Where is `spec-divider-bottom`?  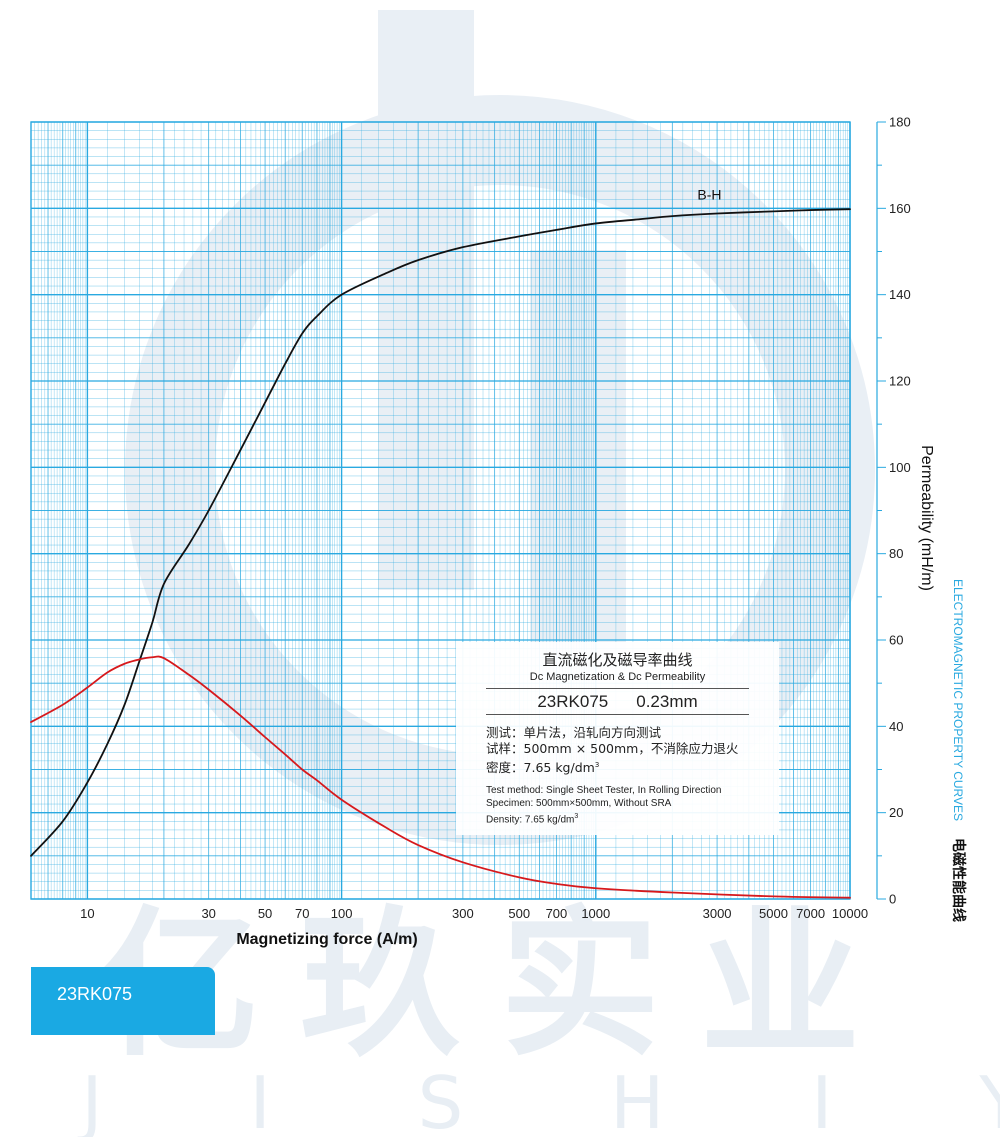
spec-divider-bottom is located at coordinates (617, 714).